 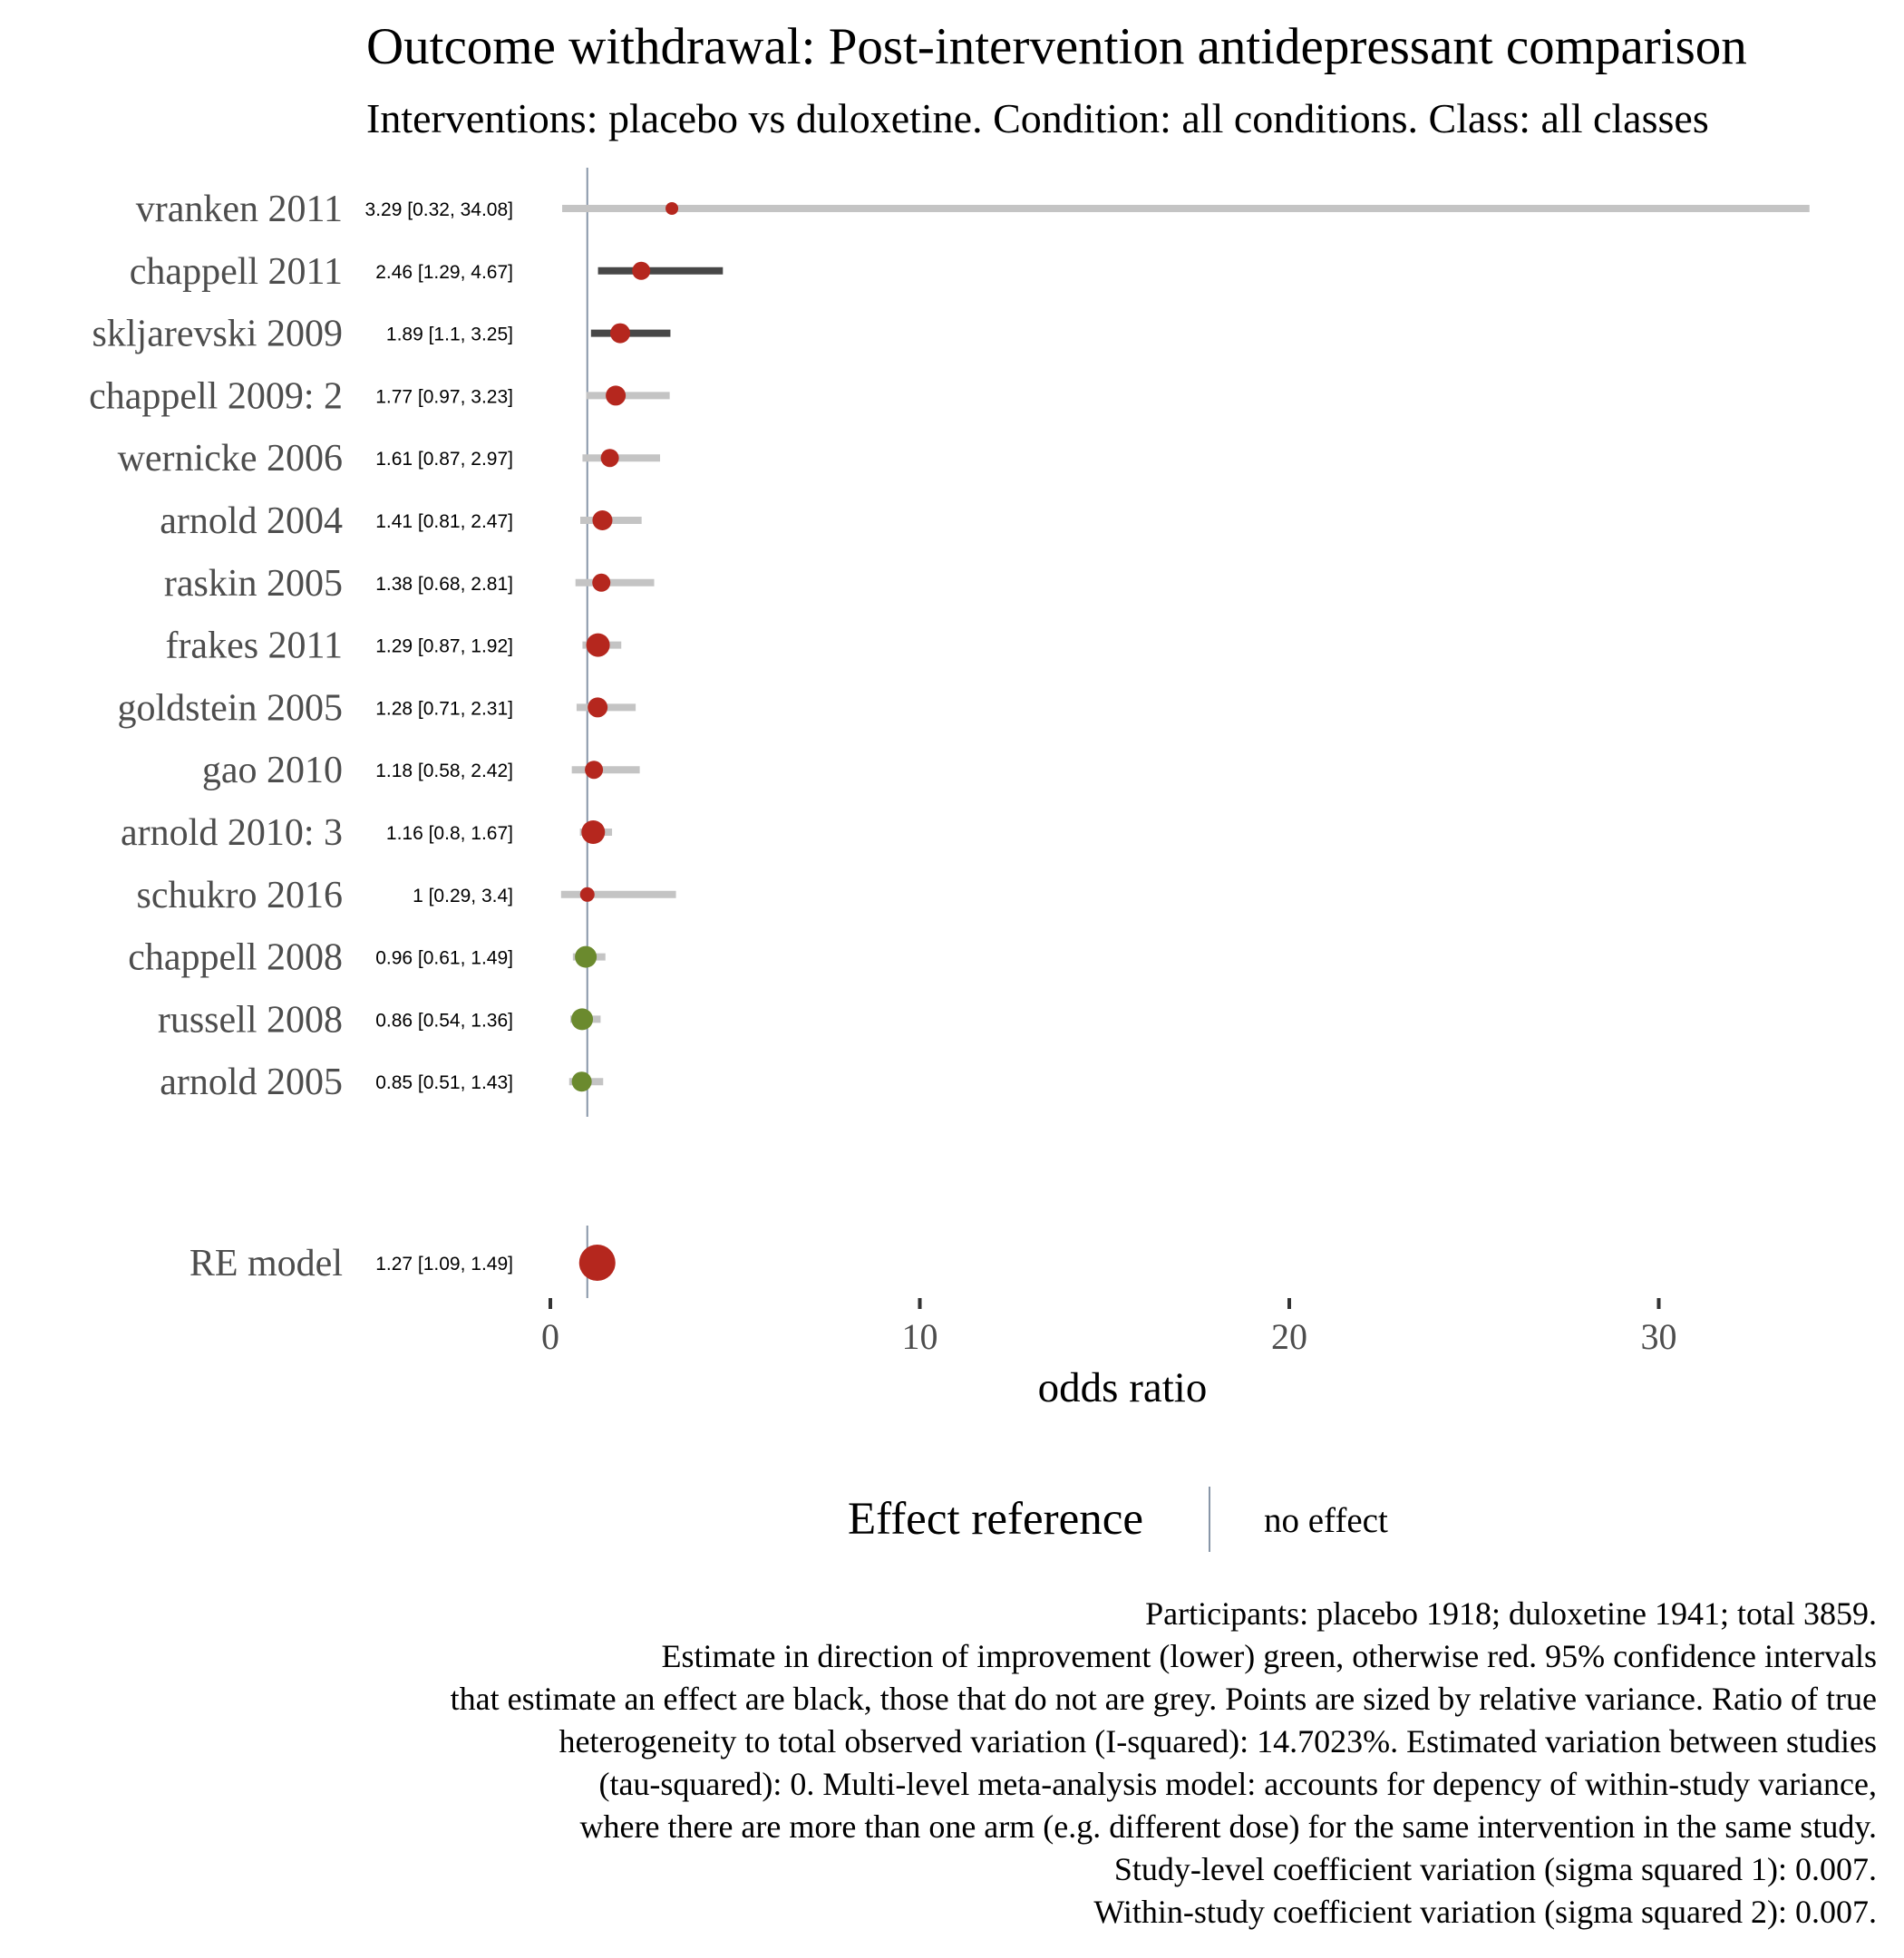 I want to click on study-label: arnold 2010: 3, so click(x=232, y=833).